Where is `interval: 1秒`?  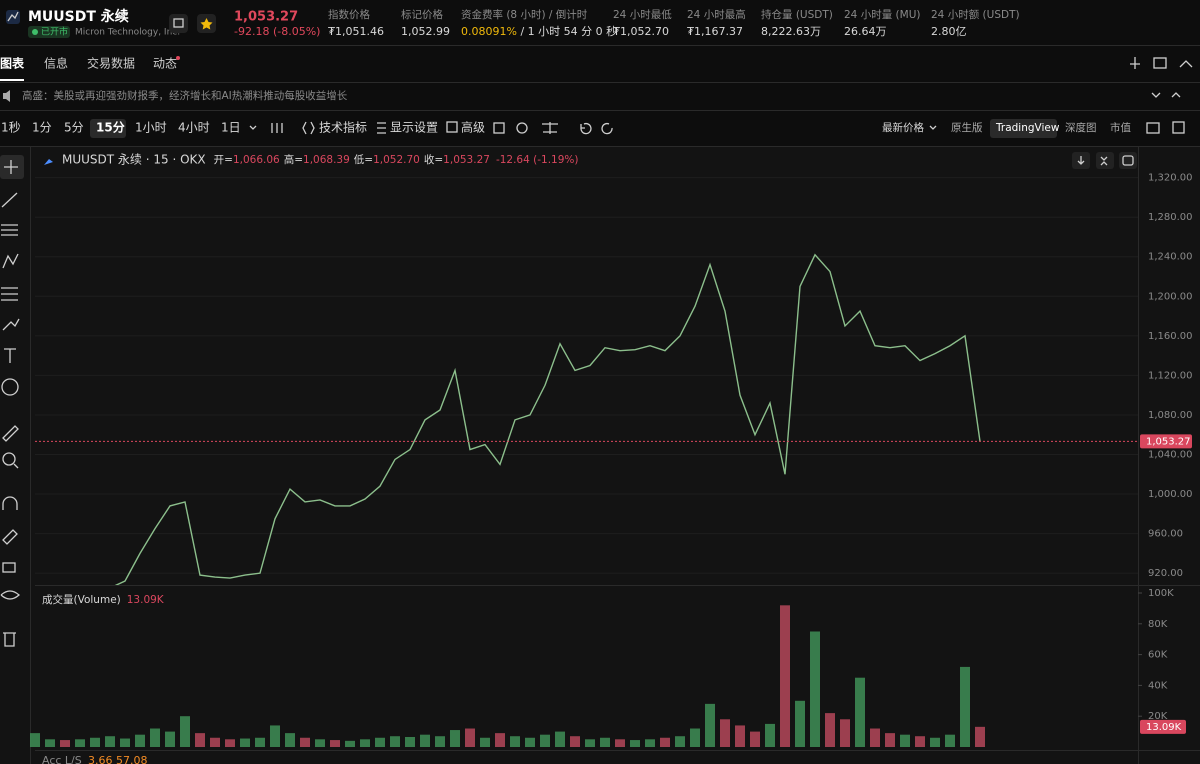 interval: 1秒 is located at coordinates (11, 128).